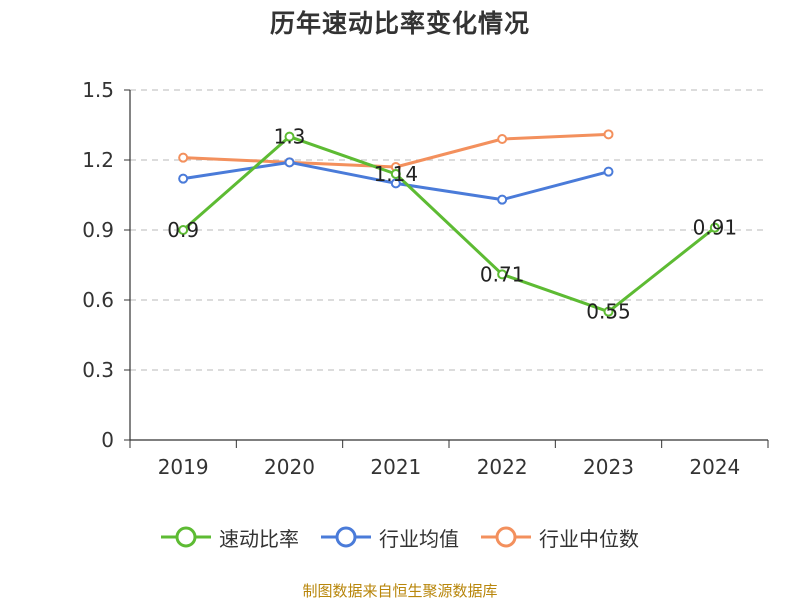 The height and width of the screenshot is (601, 800). What do you see at coordinates (98, 160) in the screenshot?
I see `y-tick-label: 1.2` at bounding box center [98, 160].